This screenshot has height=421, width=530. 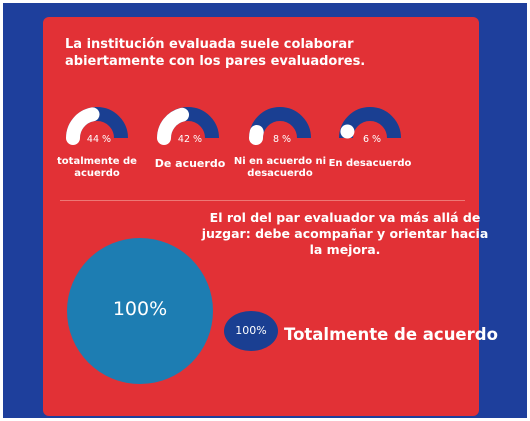 What do you see at coordinates (282, 139) in the screenshot?
I see `gauge-value-label: 8 %` at bounding box center [282, 139].